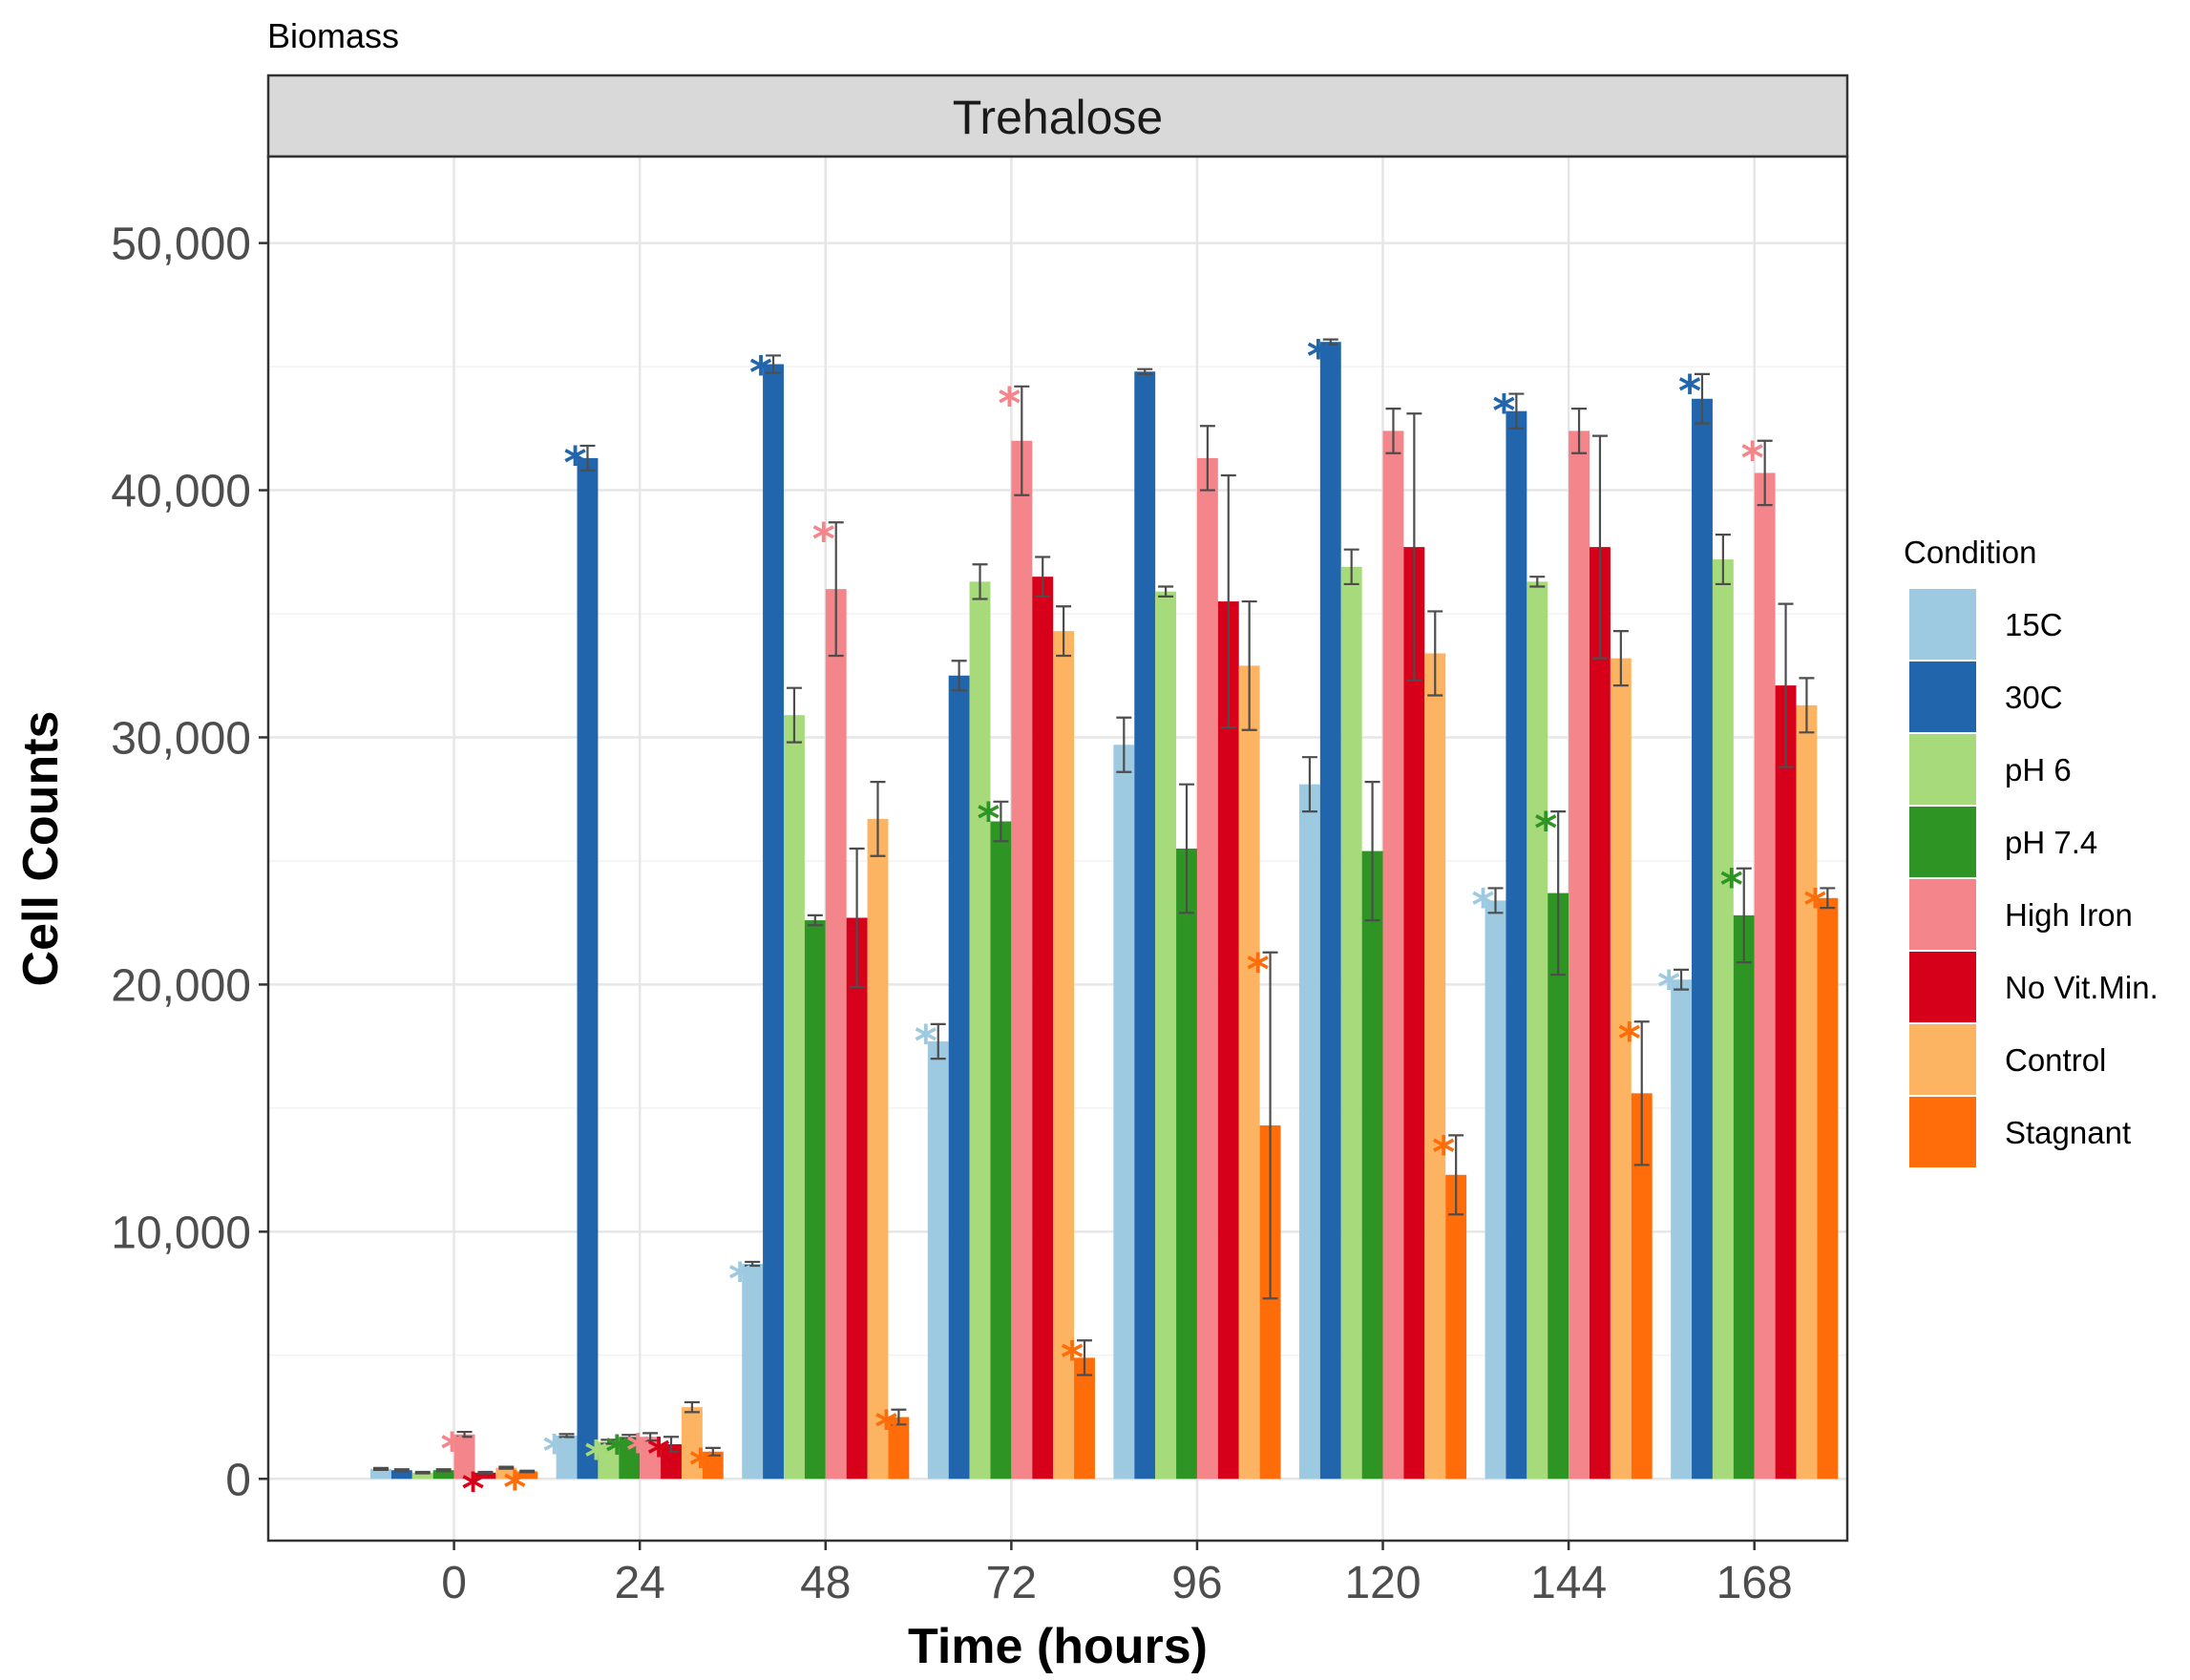 The height and width of the screenshot is (1680, 2190). What do you see at coordinates (2081, 988) in the screenshot?
I see `legend-label-no-vit-min: No Vit.Min.` at bounding box center [2081, 988].